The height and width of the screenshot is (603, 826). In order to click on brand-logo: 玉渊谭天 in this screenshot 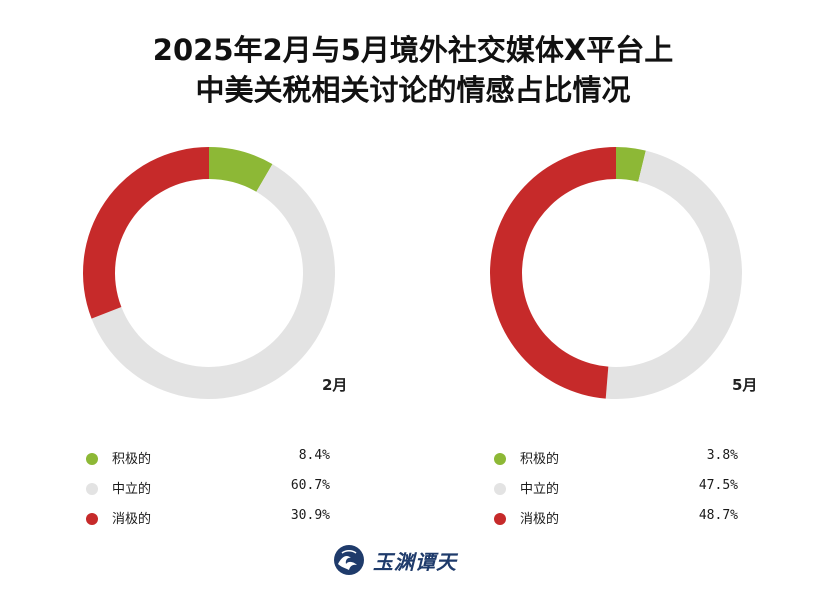, I will do `click(395, 560)`.